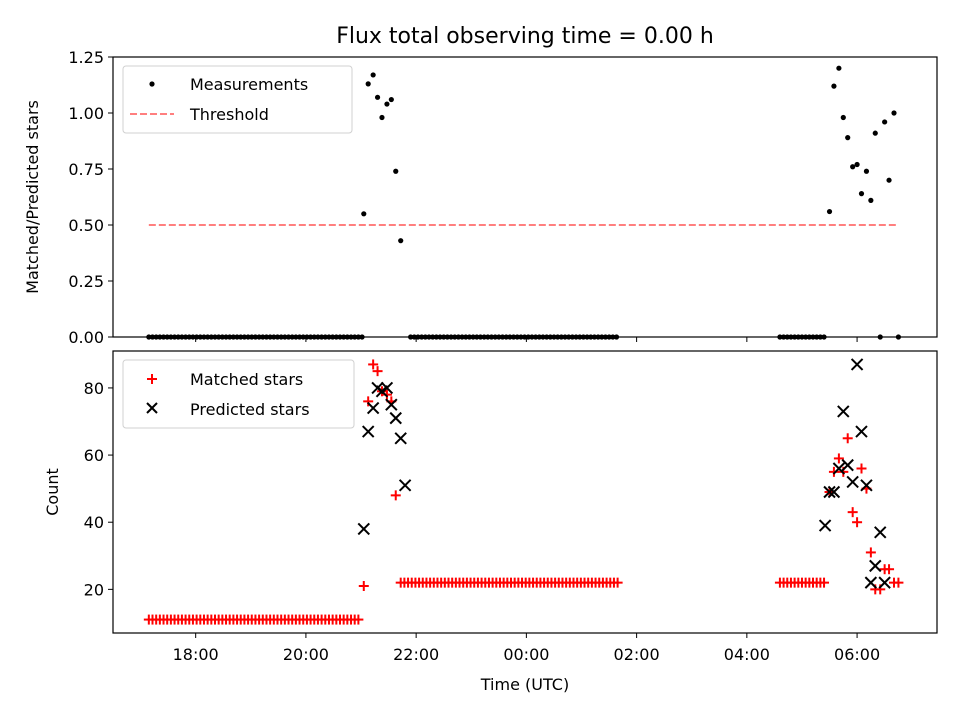 The width and height of the screenshot is (960, 720). Describe the element at coordinates (306, 654) in the screenshot. I see `count-x-tick-label: 20:00` at that location.